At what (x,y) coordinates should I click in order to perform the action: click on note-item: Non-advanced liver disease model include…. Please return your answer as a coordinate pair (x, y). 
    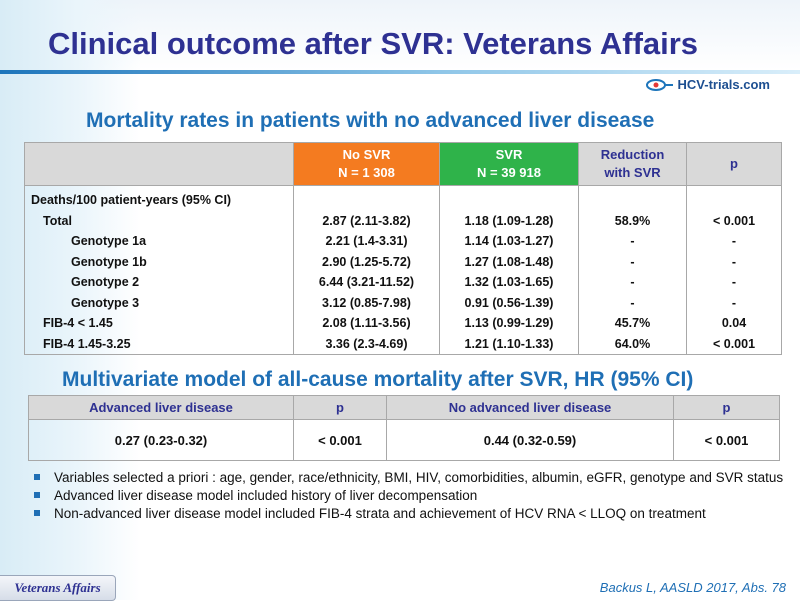
    Looking at the image, I should click on (411, 513).